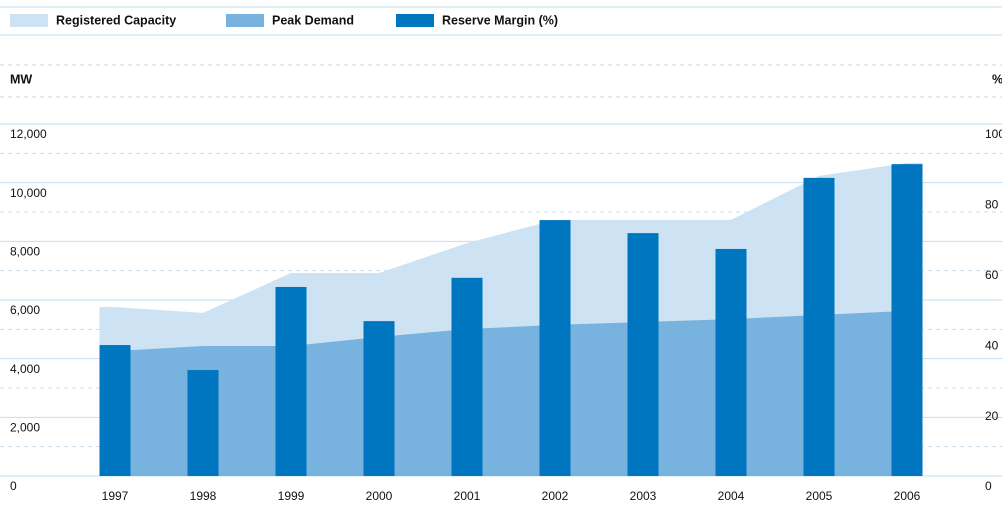 The width and height of the screenshot is (1002, 506). What do you see at coordinates (13, 486) in the screenshot?
I see `y-tick-label: 0` at bounding box center [13, 486].